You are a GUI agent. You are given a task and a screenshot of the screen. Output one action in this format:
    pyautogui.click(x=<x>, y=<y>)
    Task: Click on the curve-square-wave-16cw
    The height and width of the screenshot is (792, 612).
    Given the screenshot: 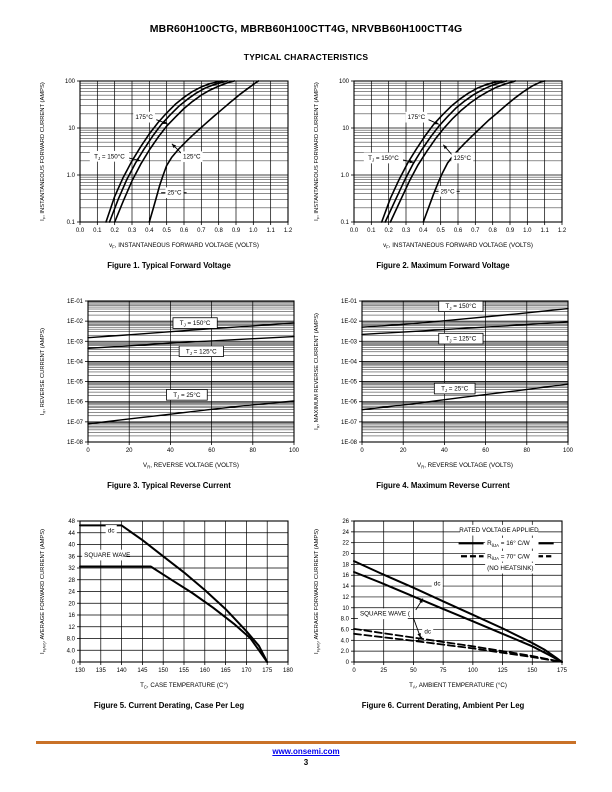 What is the action you would take?
    pyautogui.click(x=458, y=617)
    